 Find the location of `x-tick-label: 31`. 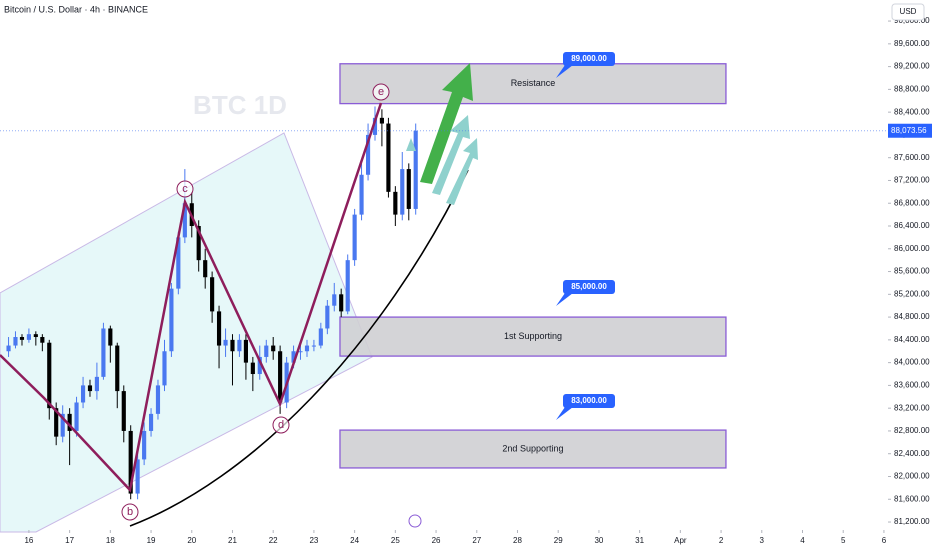

x-tick-label: 31 is located at coordinates (639, 540).